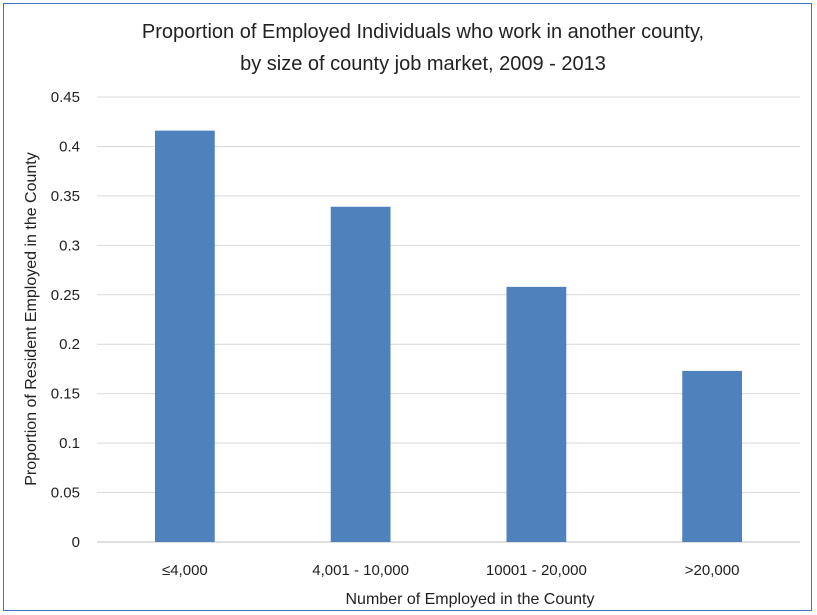 The width and height of the screenshot is (817, 615). I want to click on x-axis-title: Number of Employed in the County, so click(469, 599).